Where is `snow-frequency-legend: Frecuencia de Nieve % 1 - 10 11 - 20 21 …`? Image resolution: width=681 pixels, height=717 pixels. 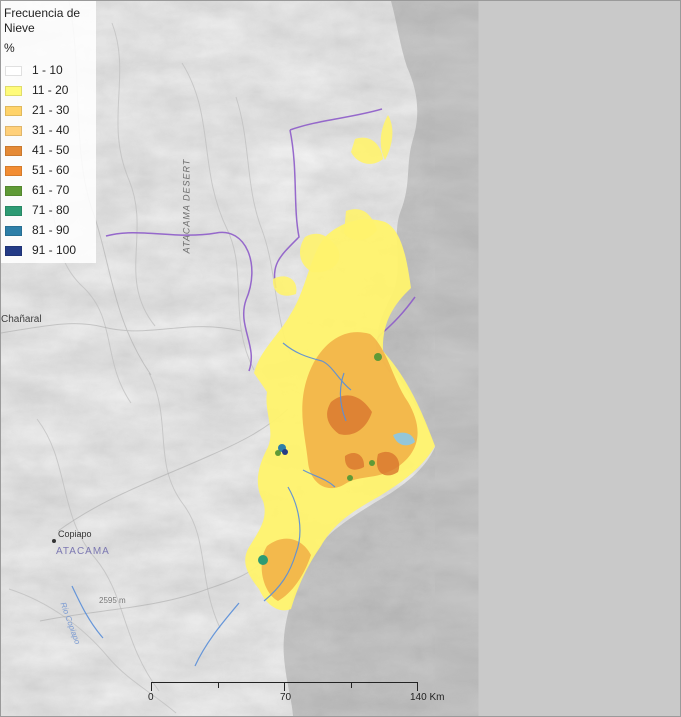 snow-frequency-legend: Frecuencia de Nieve % 1 - 10 11 - 20 21 … is located at coordinates (48, 132).